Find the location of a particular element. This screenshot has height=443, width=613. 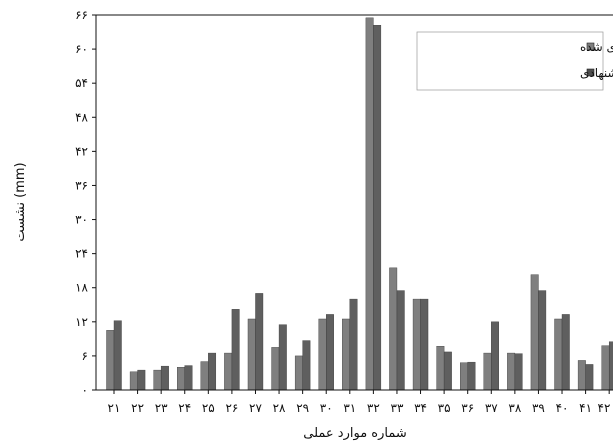

y-tick-label: ۱۸ is located at coordinates (81, 288).